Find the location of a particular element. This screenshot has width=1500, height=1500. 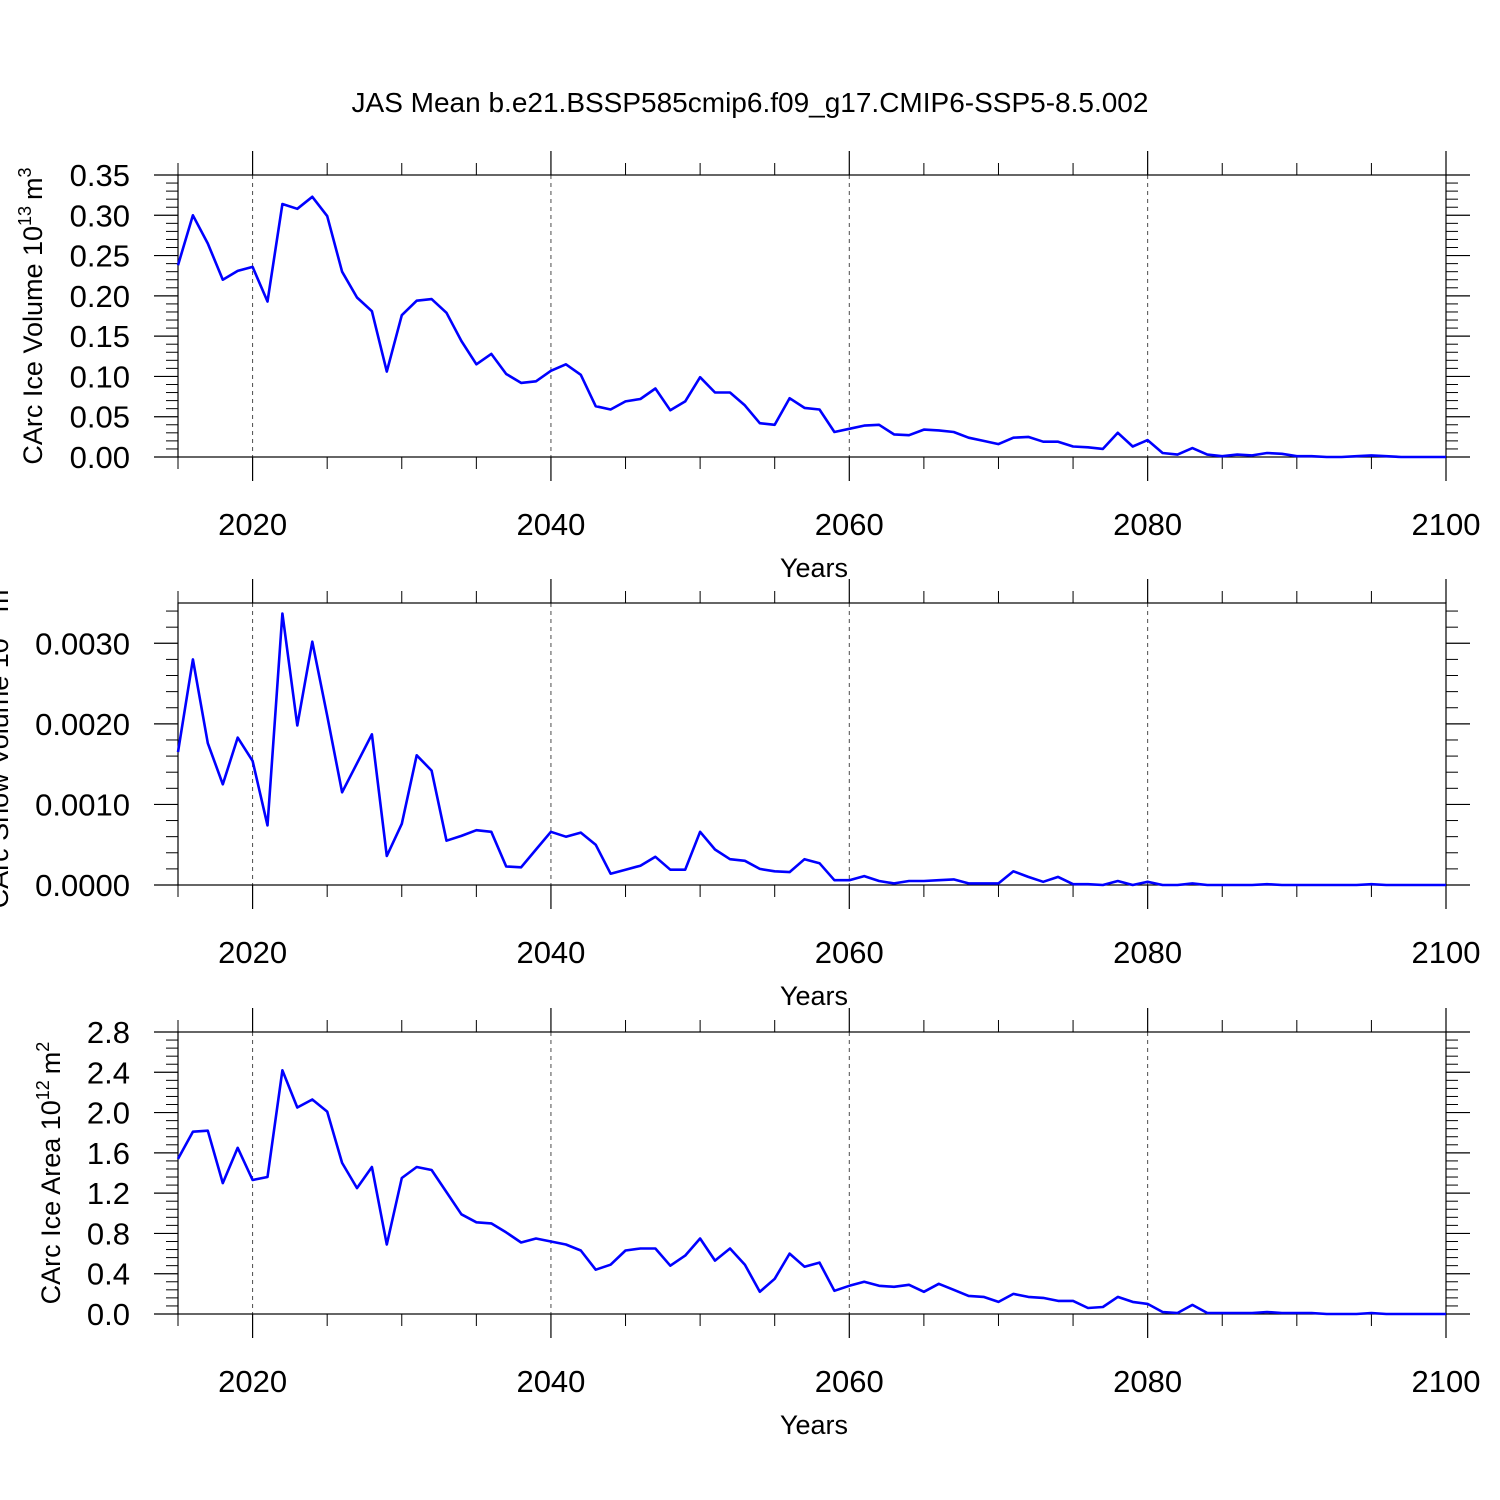

y-axis-label: CArc Ice Volume 1013 m3 is located at coordinates (31, 315).